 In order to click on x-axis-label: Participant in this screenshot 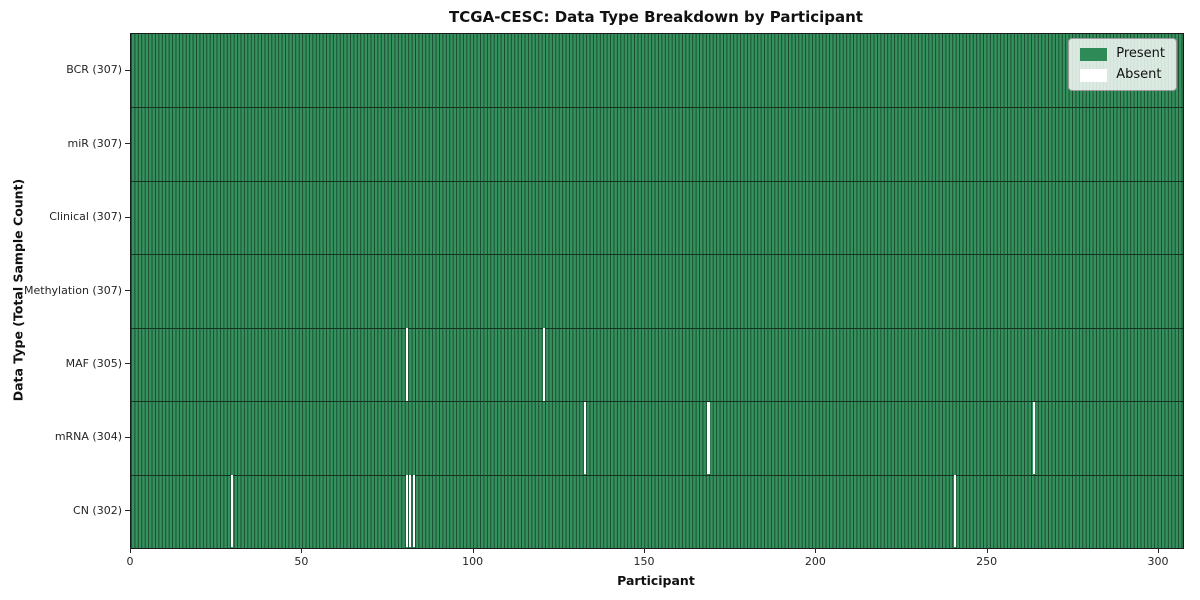, I will do `click(656, 580)`.